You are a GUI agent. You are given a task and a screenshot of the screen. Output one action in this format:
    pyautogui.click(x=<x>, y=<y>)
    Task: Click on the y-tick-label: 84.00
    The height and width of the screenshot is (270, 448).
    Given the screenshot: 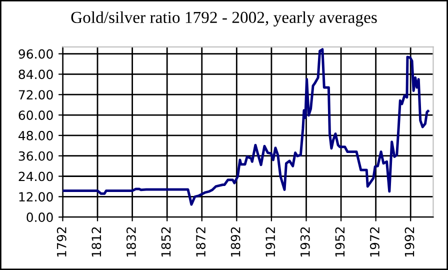 What is the action you would take?
    pyautogui.click(x=35, y=75)
    